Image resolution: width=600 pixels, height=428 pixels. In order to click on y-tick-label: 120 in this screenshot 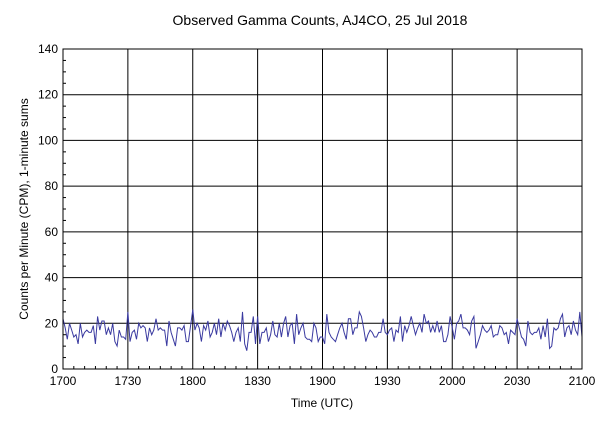, I will do `click(48, 95)`.